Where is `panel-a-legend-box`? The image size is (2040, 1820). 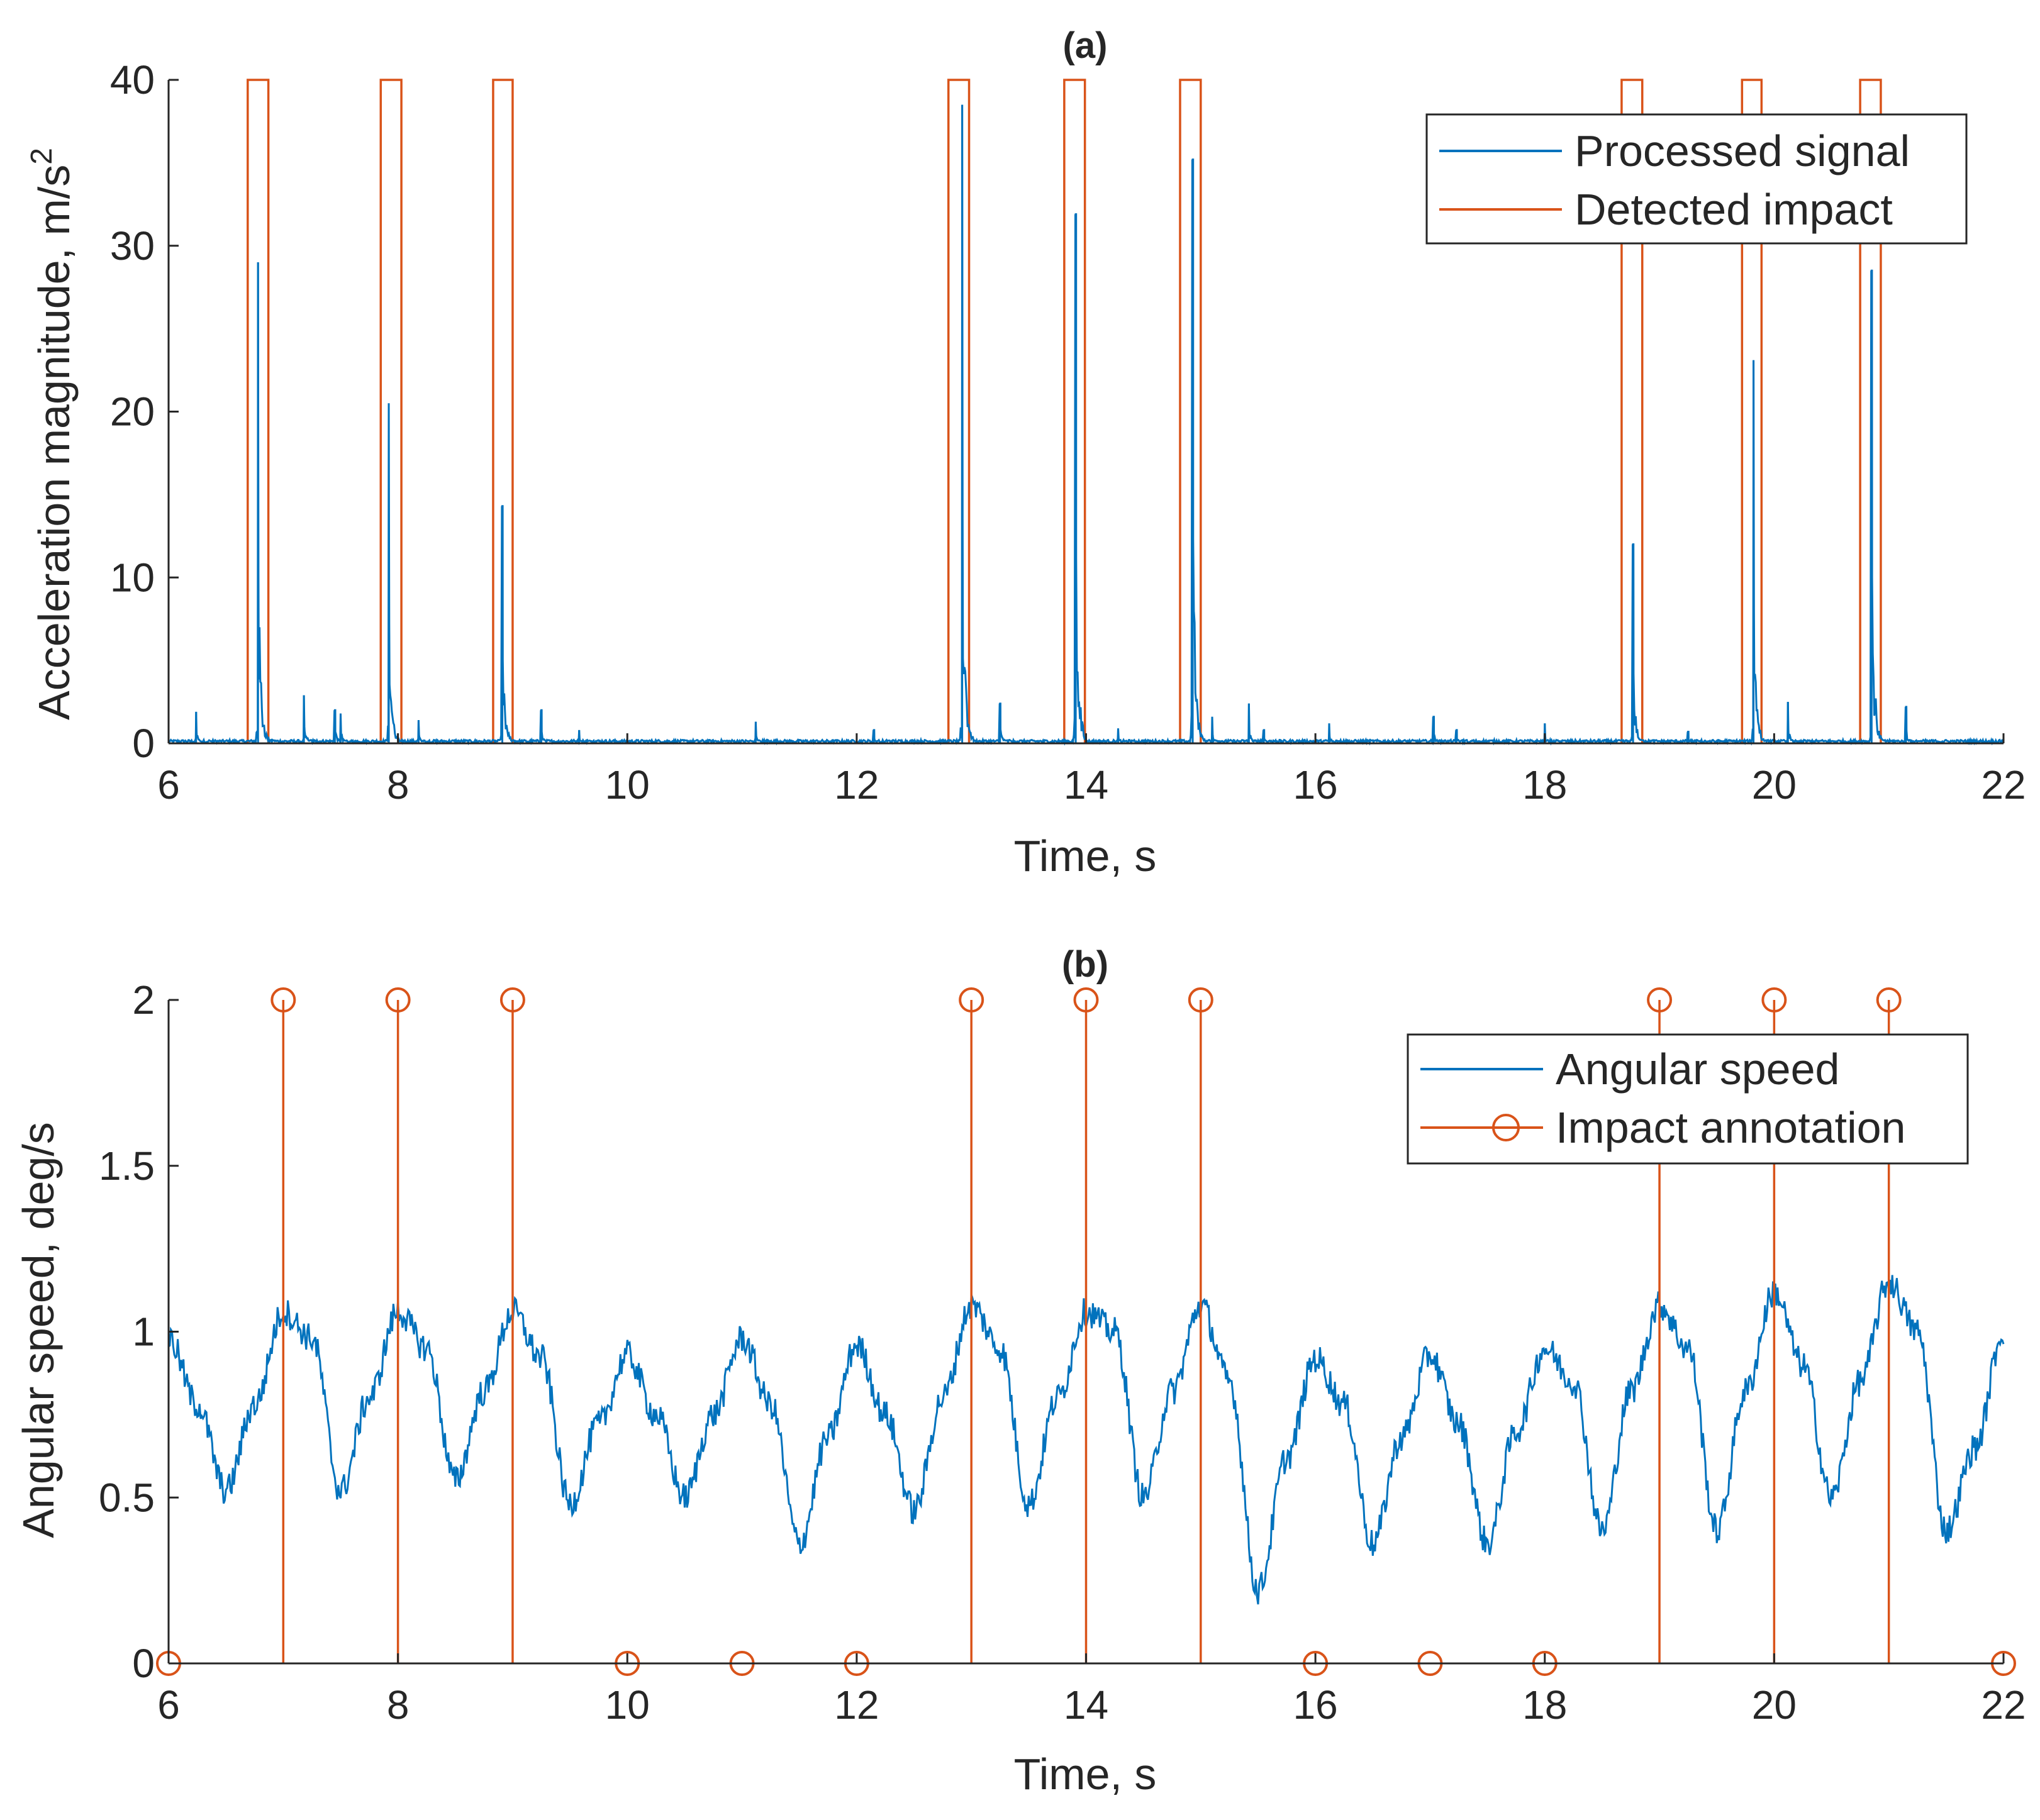 panel-a-legend-box is located at coordinates (1696, 179).